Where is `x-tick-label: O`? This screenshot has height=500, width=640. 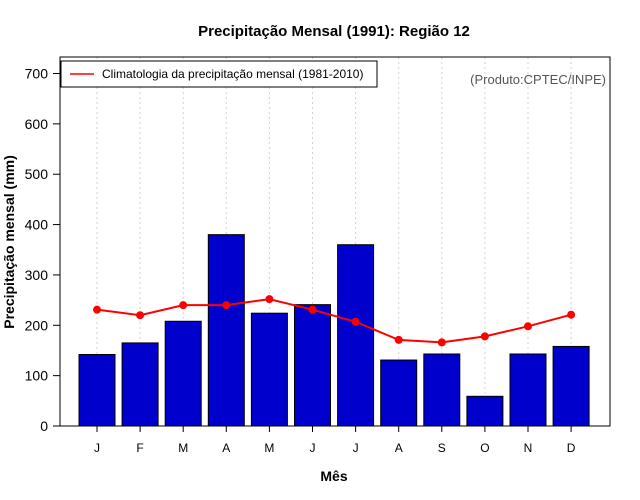 x-tick-label: O is located at coordinates (484, 448).